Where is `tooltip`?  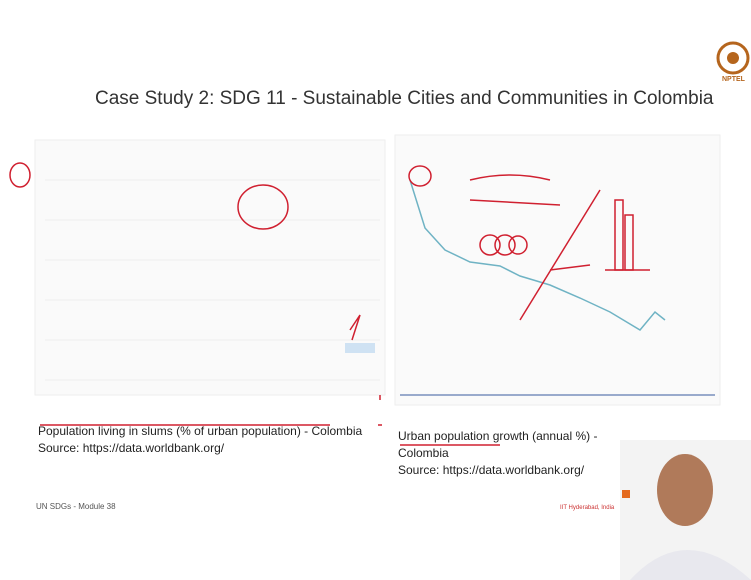
tooltip is located at coordinates (360, 348).